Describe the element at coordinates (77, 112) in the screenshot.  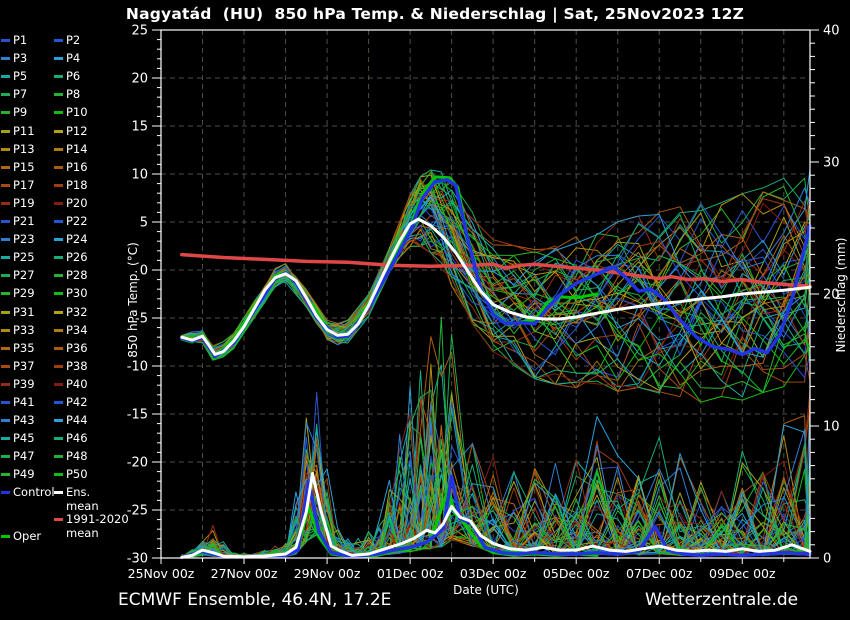
I see `legend-item-p10-label: P10` at that location.